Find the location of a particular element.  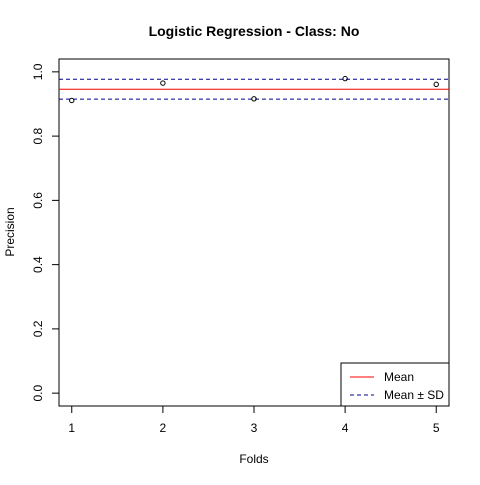

legend: Mean Mean ± SD is located at coordinates (395, 384).